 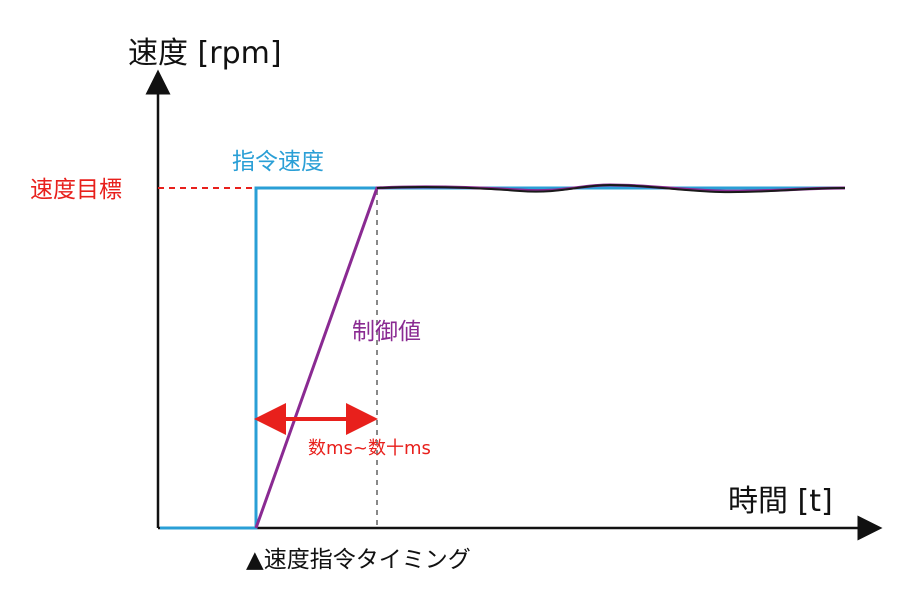 I want to click on x-axis-label: 時間 [t], so click(x=780, y=501).